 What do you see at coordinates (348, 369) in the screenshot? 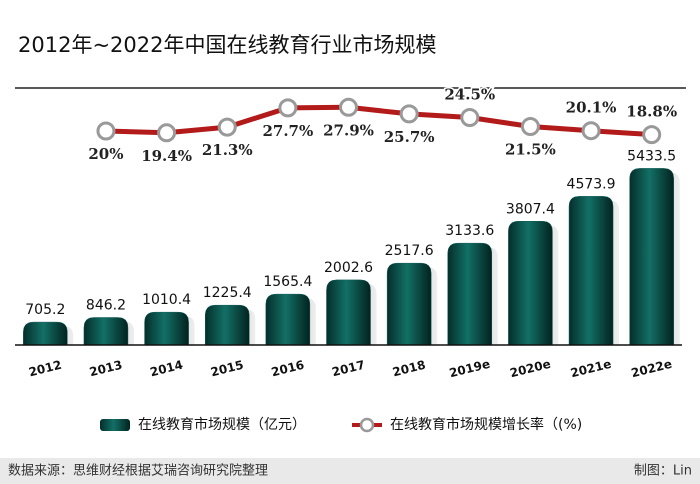
I see `x-tick-label: 2017` at bounding box center [348, 369].